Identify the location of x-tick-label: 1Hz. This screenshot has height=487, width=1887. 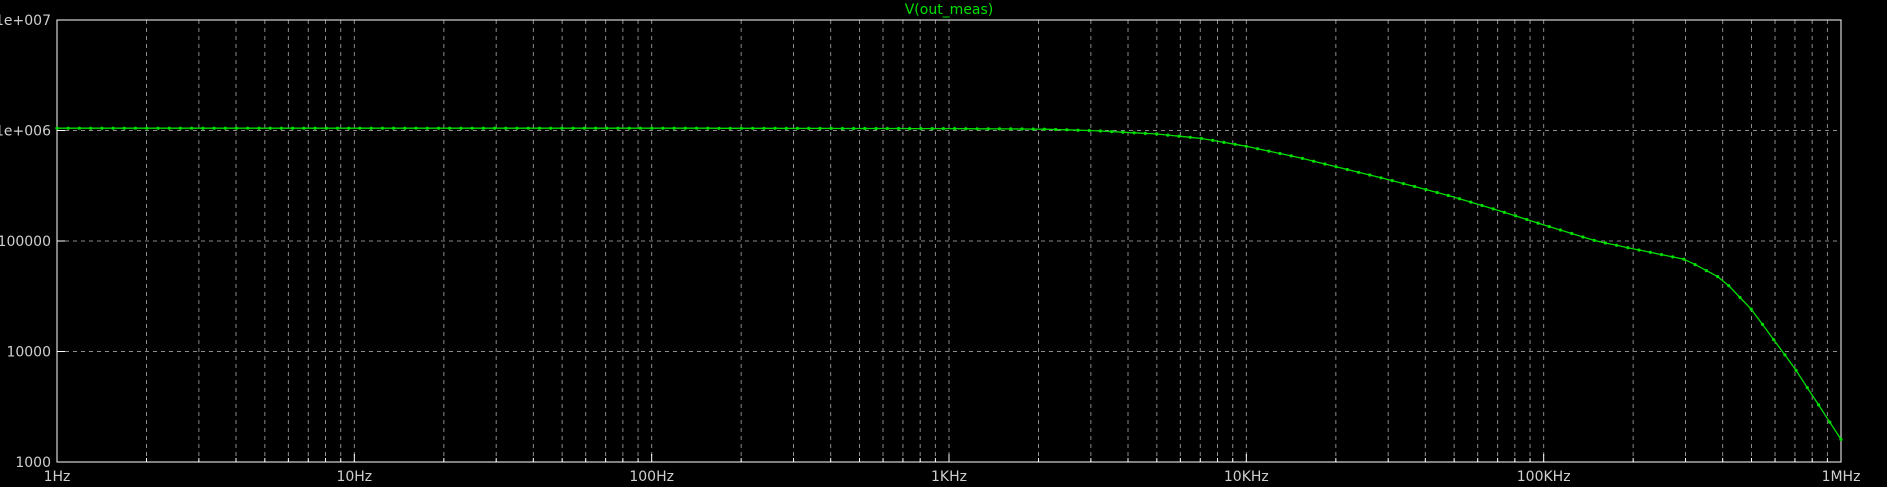
(57, 477).